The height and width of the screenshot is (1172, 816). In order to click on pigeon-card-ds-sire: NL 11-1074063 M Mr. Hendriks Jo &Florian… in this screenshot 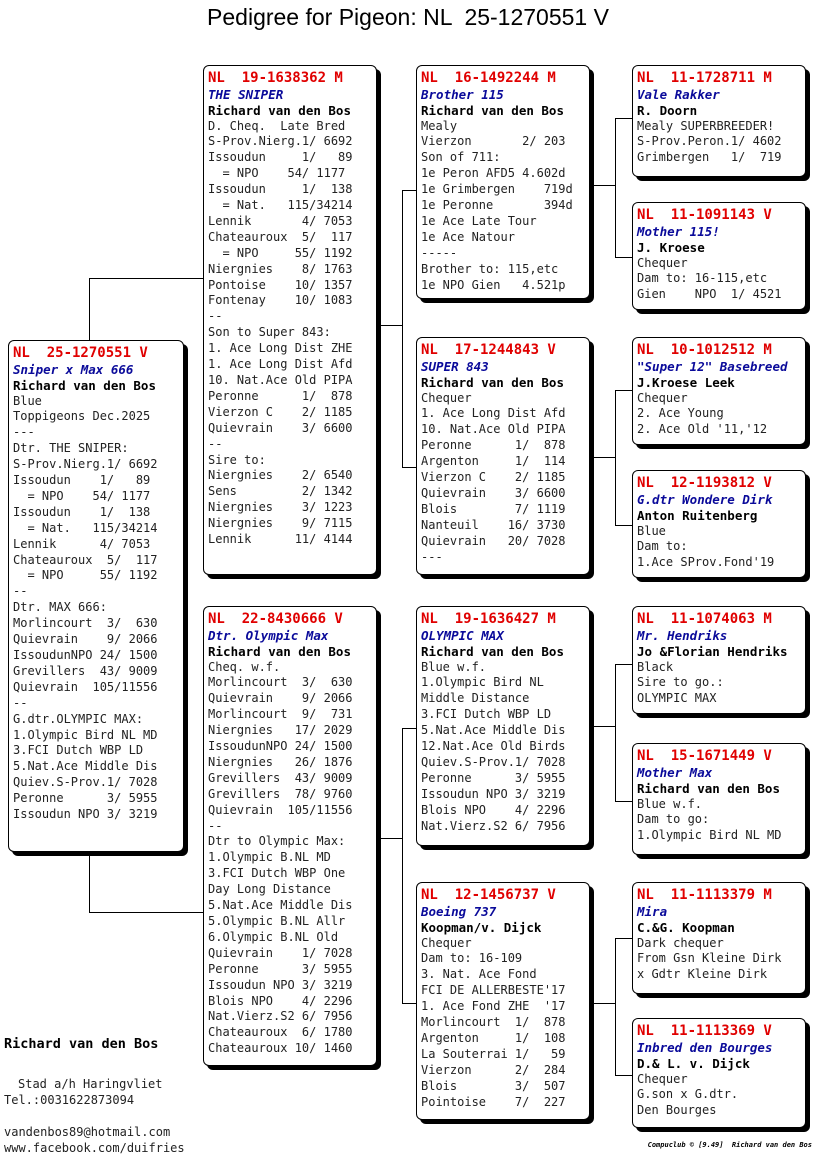, I will do `click(719, 660)`.